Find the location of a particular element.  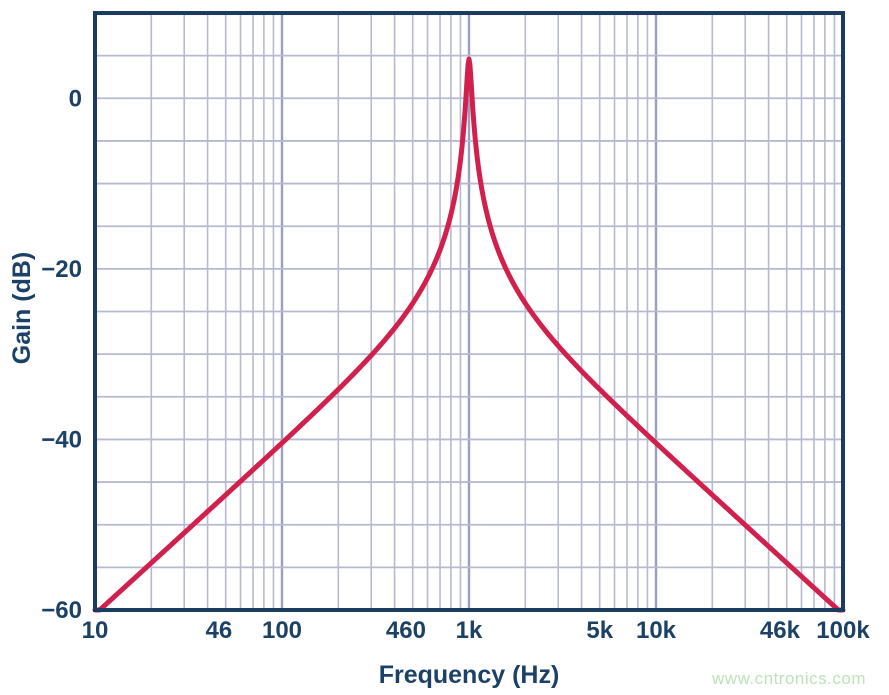

x-tick-label-460: 460 is located at coordinates (406, 630).